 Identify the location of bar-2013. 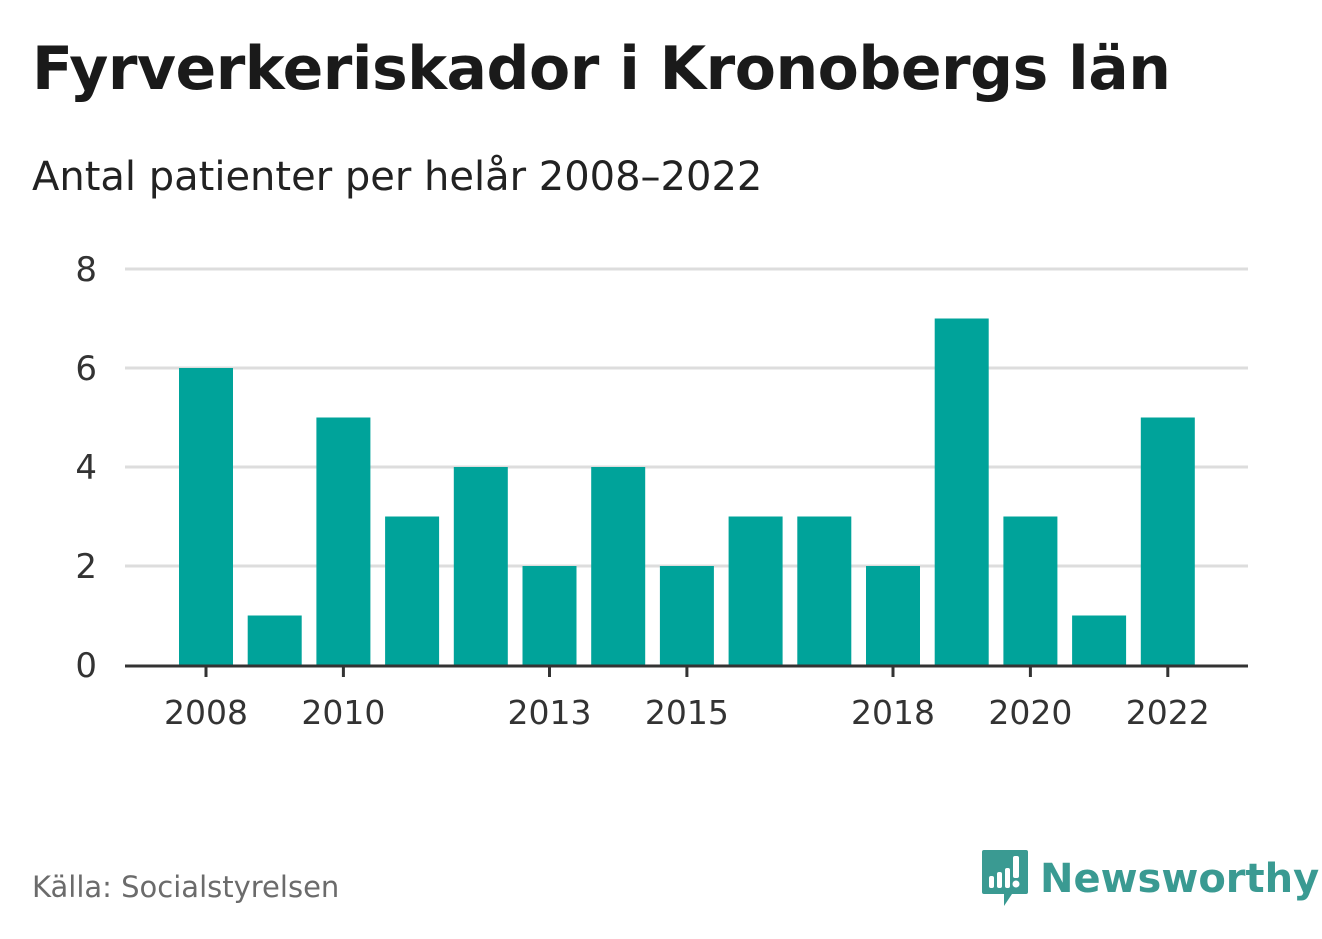
(549, 615).